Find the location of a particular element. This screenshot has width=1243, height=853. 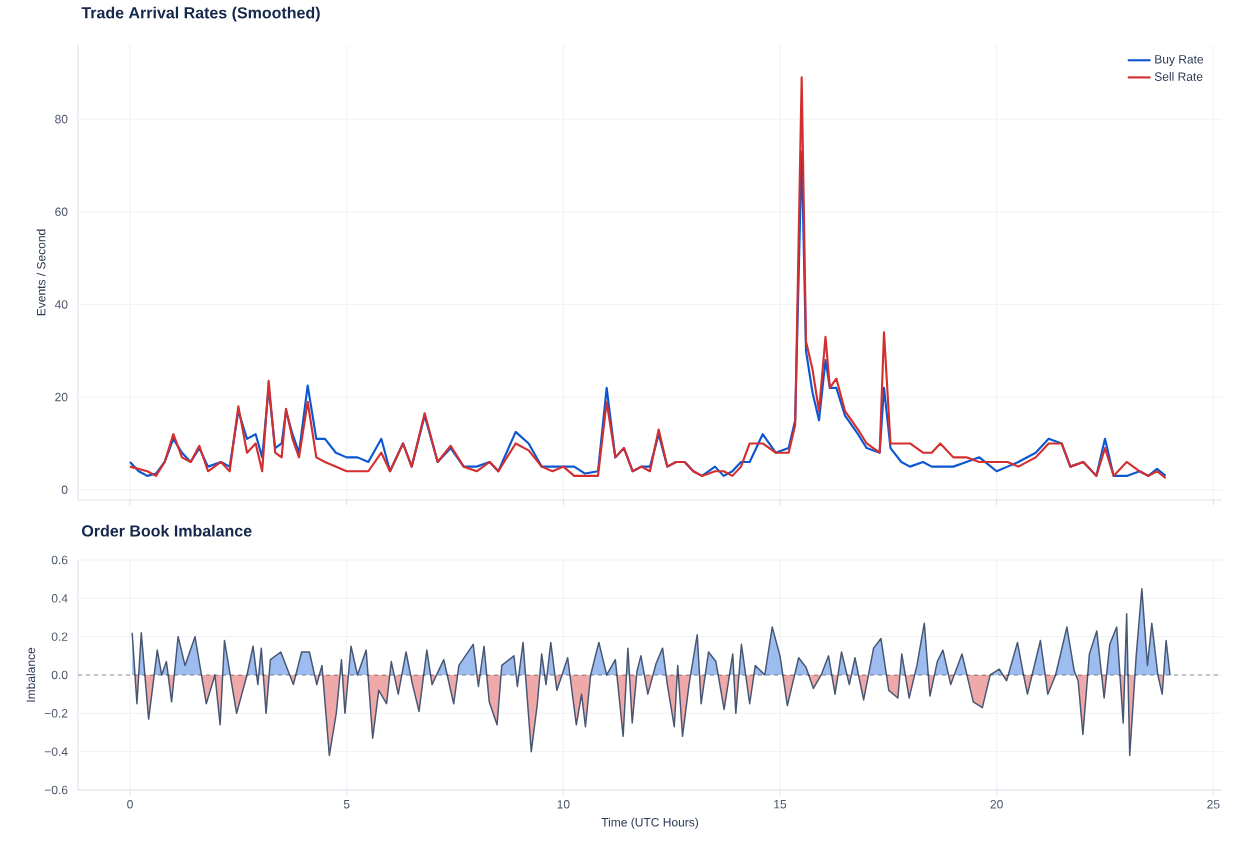

chart-title: Trade Arrival Rates (Smoothed) is located at coordinates (200, 14).